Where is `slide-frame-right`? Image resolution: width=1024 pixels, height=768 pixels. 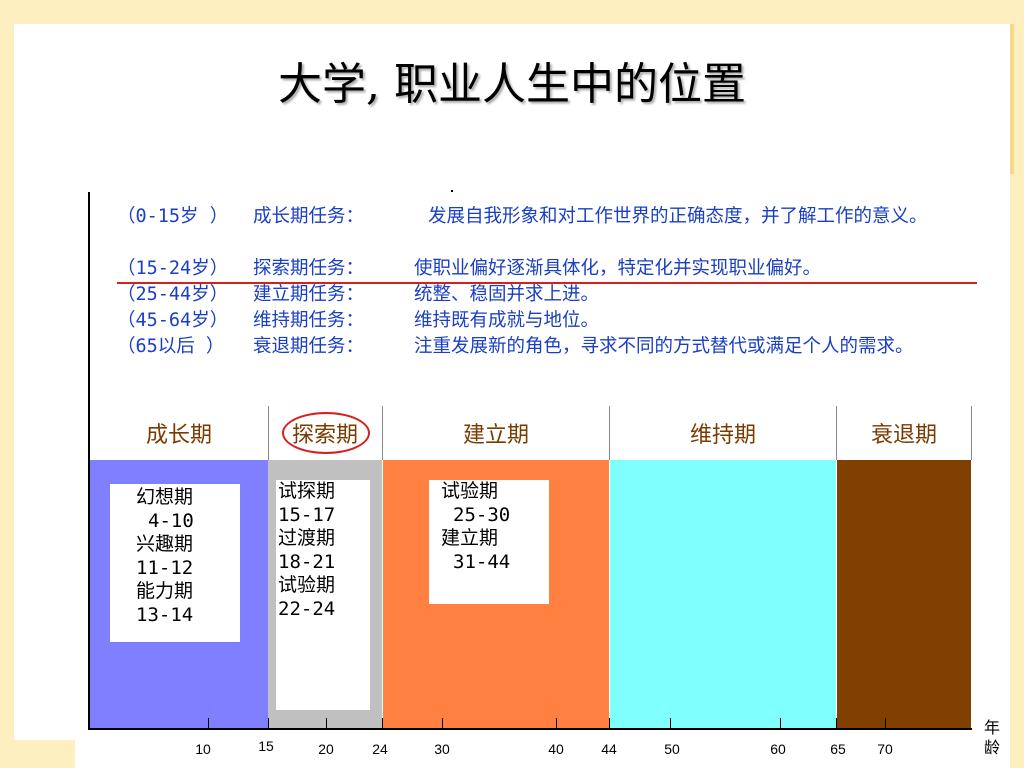 slide-frame-right is located at coordinates (1017, 384).